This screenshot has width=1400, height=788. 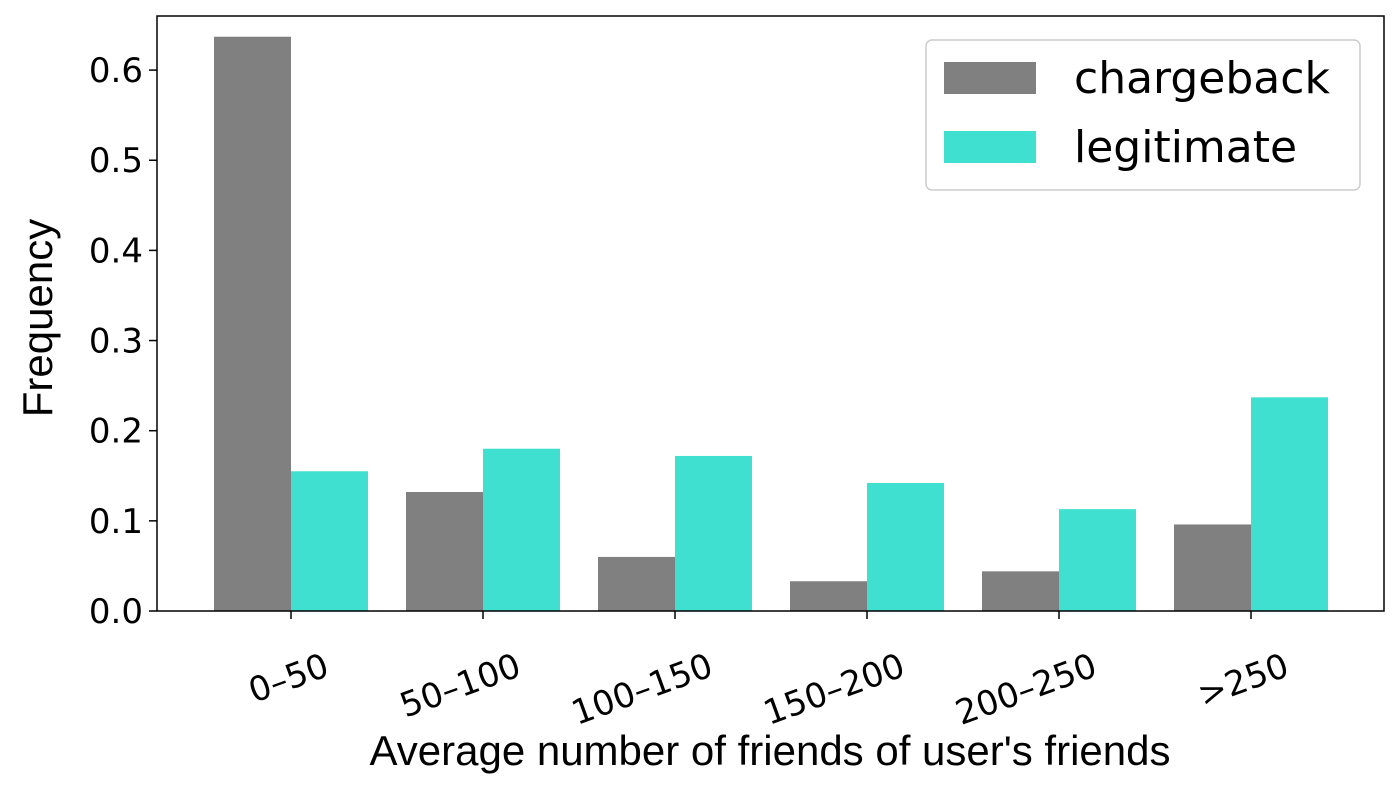 What do you see at coordinates (116, 251) in the screenshot?
I see `y-tick-label: 0.4` at bounding box center [116, 251].